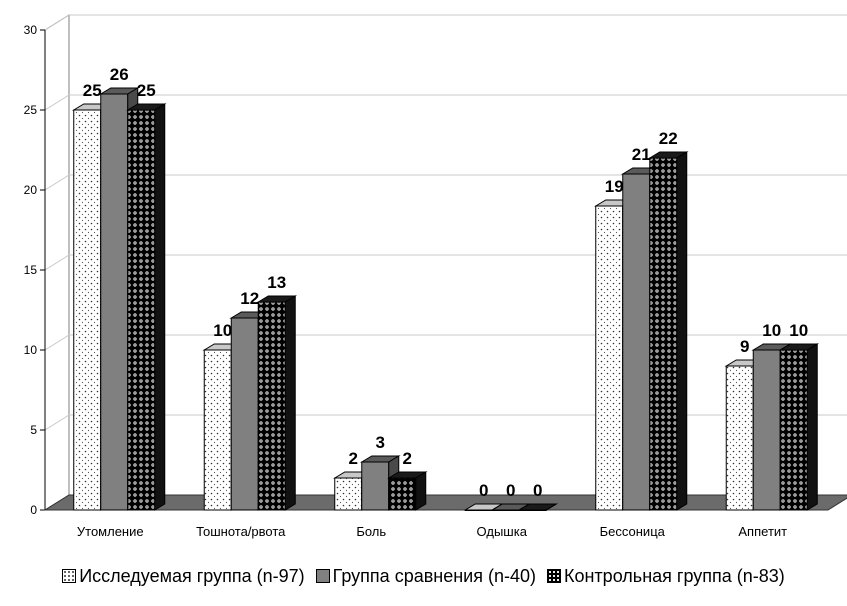  I want to click on data-label-3-1: 0, so click(510, 490).